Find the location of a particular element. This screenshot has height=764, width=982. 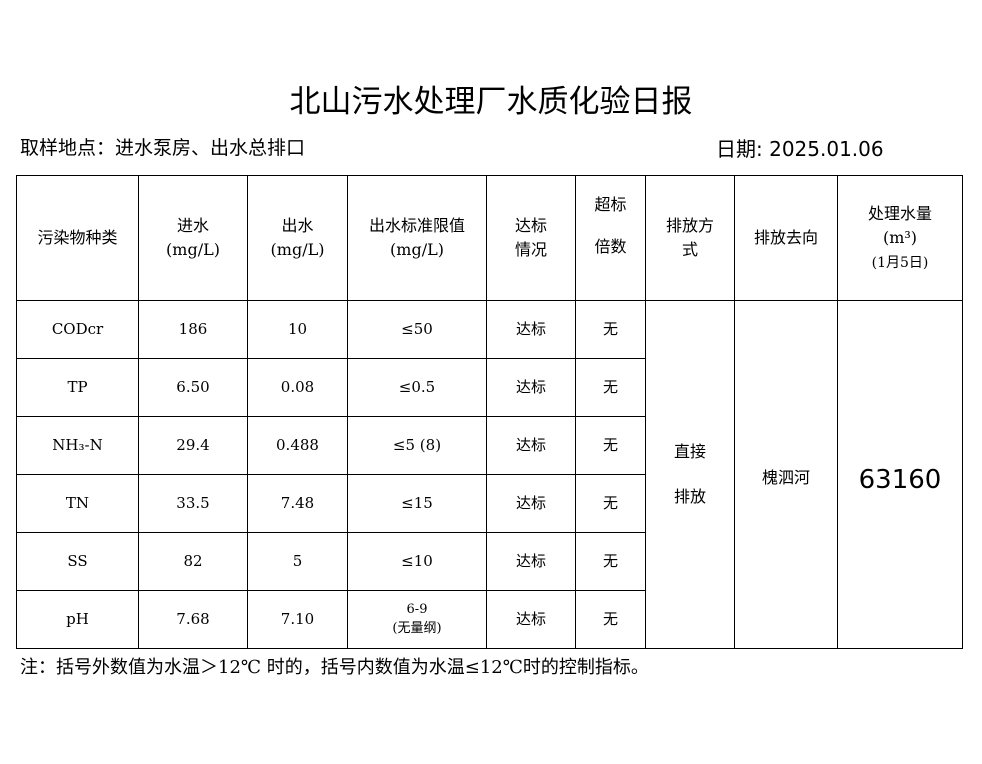

treated-volume: 63160 is located at coordinates (900, 474).